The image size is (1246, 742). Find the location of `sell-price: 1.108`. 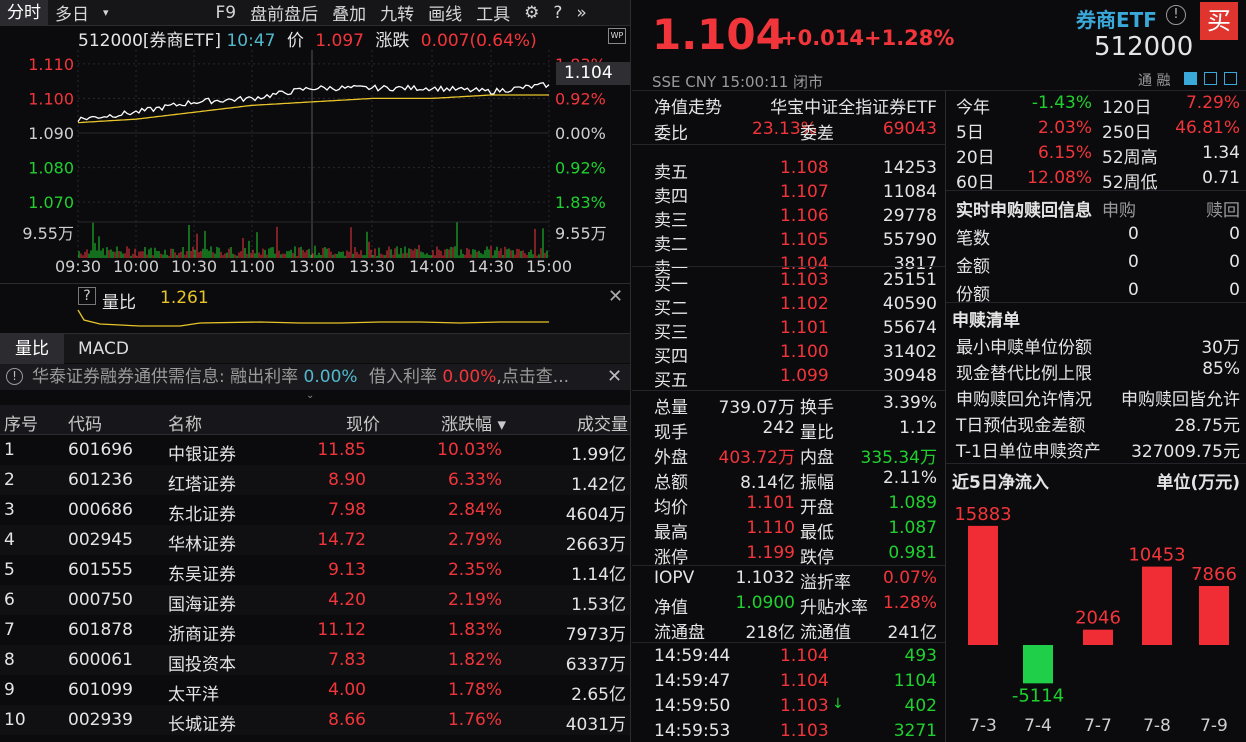

sell-price: 1.108 is located at coordinates (804, 168).